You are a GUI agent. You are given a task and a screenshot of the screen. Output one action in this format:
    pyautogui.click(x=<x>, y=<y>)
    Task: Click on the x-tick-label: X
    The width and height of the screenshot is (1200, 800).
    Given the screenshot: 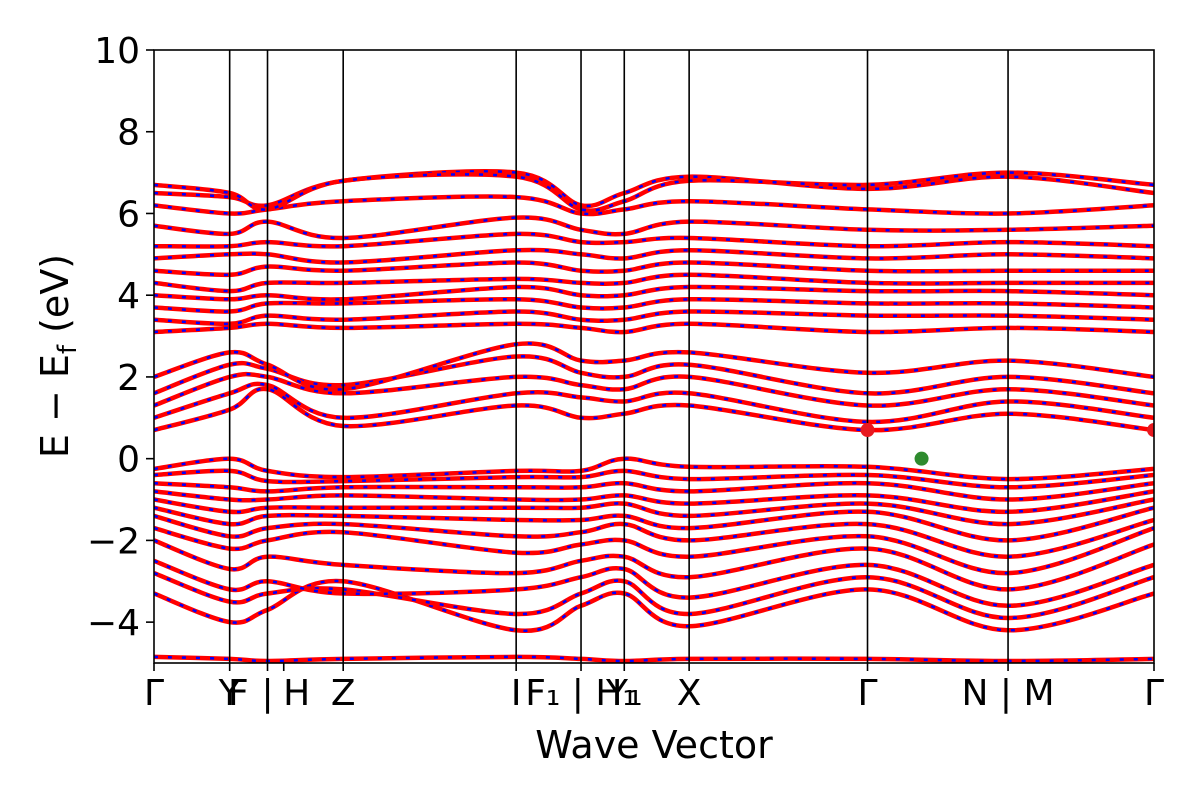 What is the action you would take?
    pyautogui.click(x=689, y=693)
    